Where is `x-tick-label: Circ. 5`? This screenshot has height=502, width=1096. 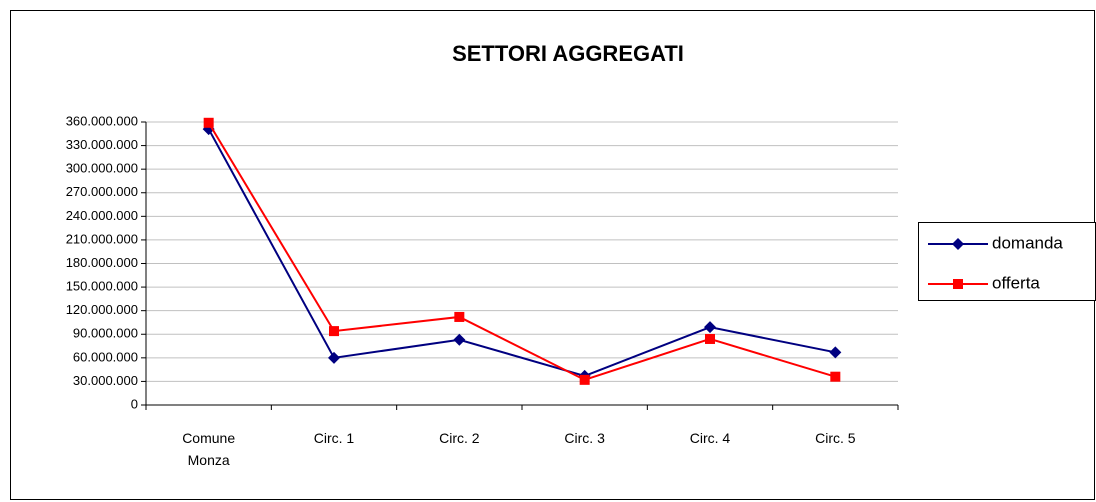 x-tick-label: Circ. 5 is located at coordinates (835, 438).